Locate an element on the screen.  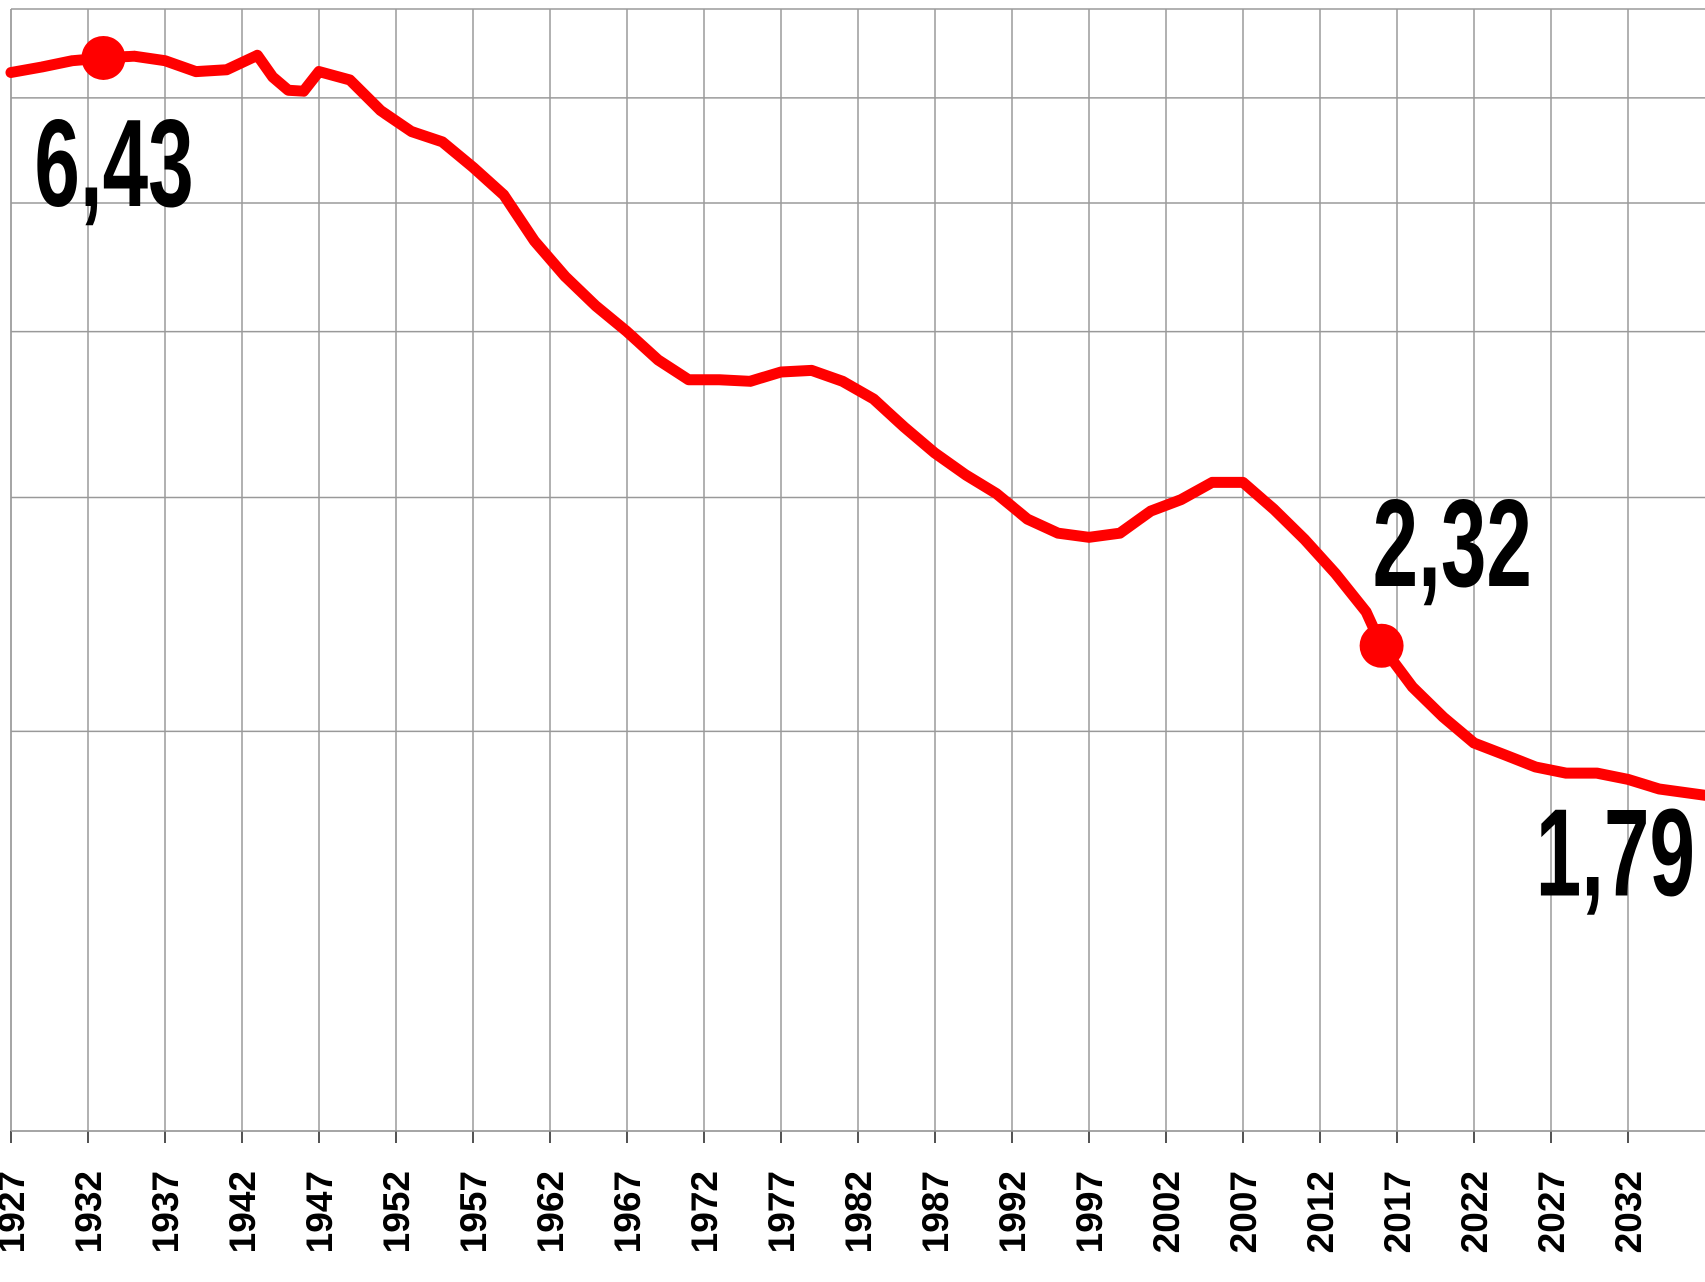
annotation: 2,32 is located at coordinates (1452, 544).